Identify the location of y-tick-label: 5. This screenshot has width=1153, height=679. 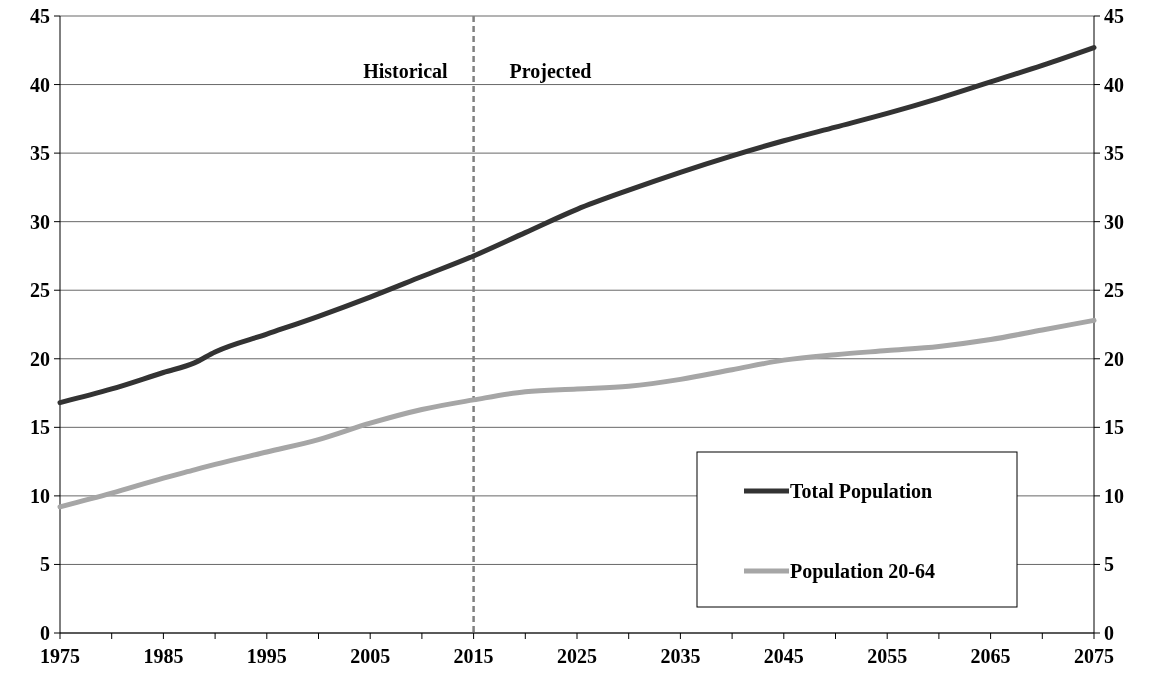
(45, 564).